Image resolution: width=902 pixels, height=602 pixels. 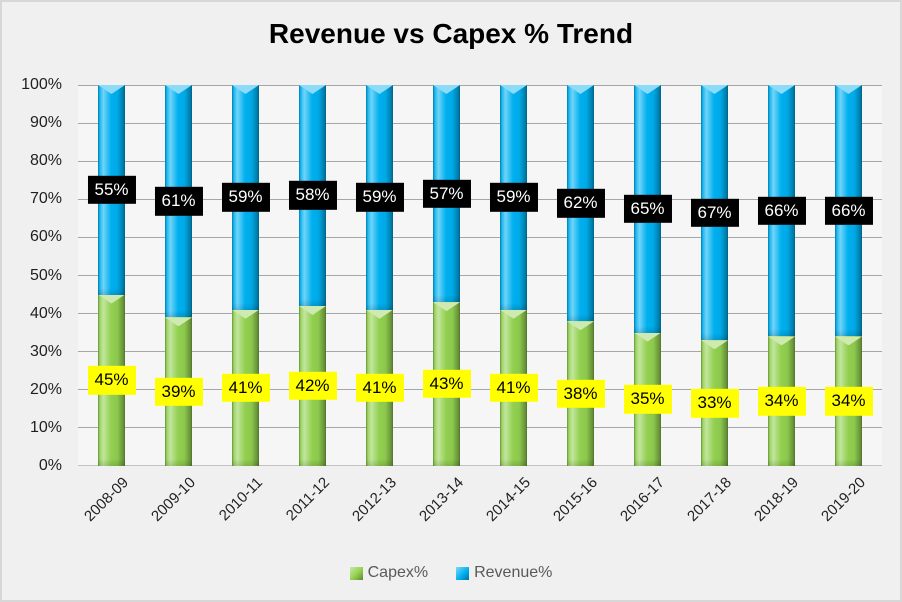 I want to click on legend-swatch-capex-icon, so click(x=356, y=573).